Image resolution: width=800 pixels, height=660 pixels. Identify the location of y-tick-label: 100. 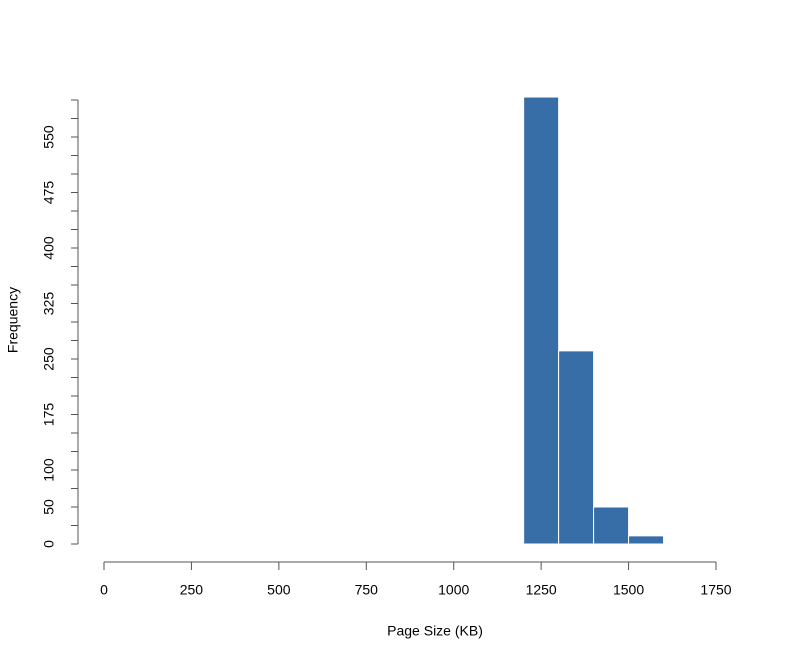
(49, 470).